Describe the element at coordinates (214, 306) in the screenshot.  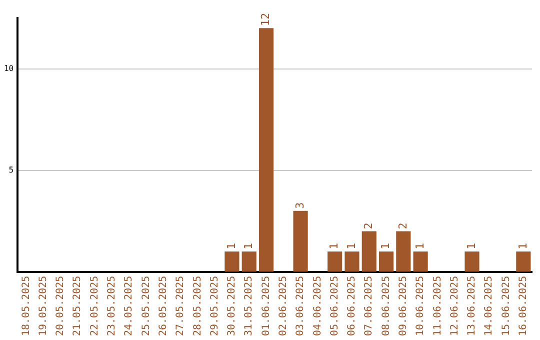
I see `x-tick-label: 29.05.2025` at that location.